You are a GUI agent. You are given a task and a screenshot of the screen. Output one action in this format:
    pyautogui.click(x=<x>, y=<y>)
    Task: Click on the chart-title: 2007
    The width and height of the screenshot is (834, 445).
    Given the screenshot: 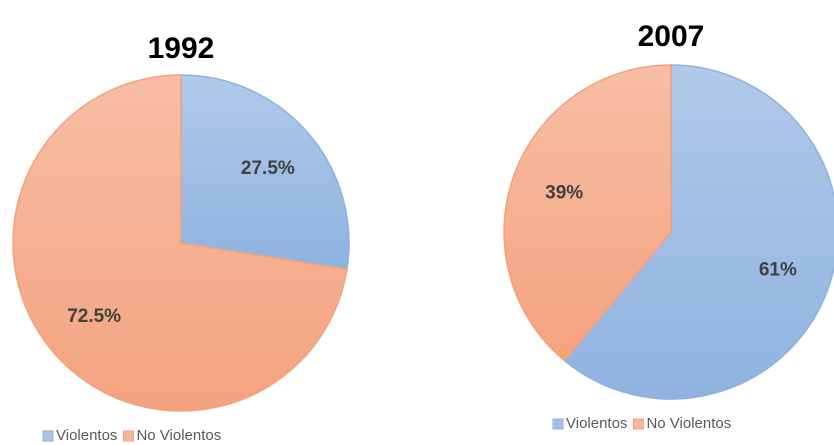 What is the action you would take?
    pyautogui.click(x=671, y=36)
    